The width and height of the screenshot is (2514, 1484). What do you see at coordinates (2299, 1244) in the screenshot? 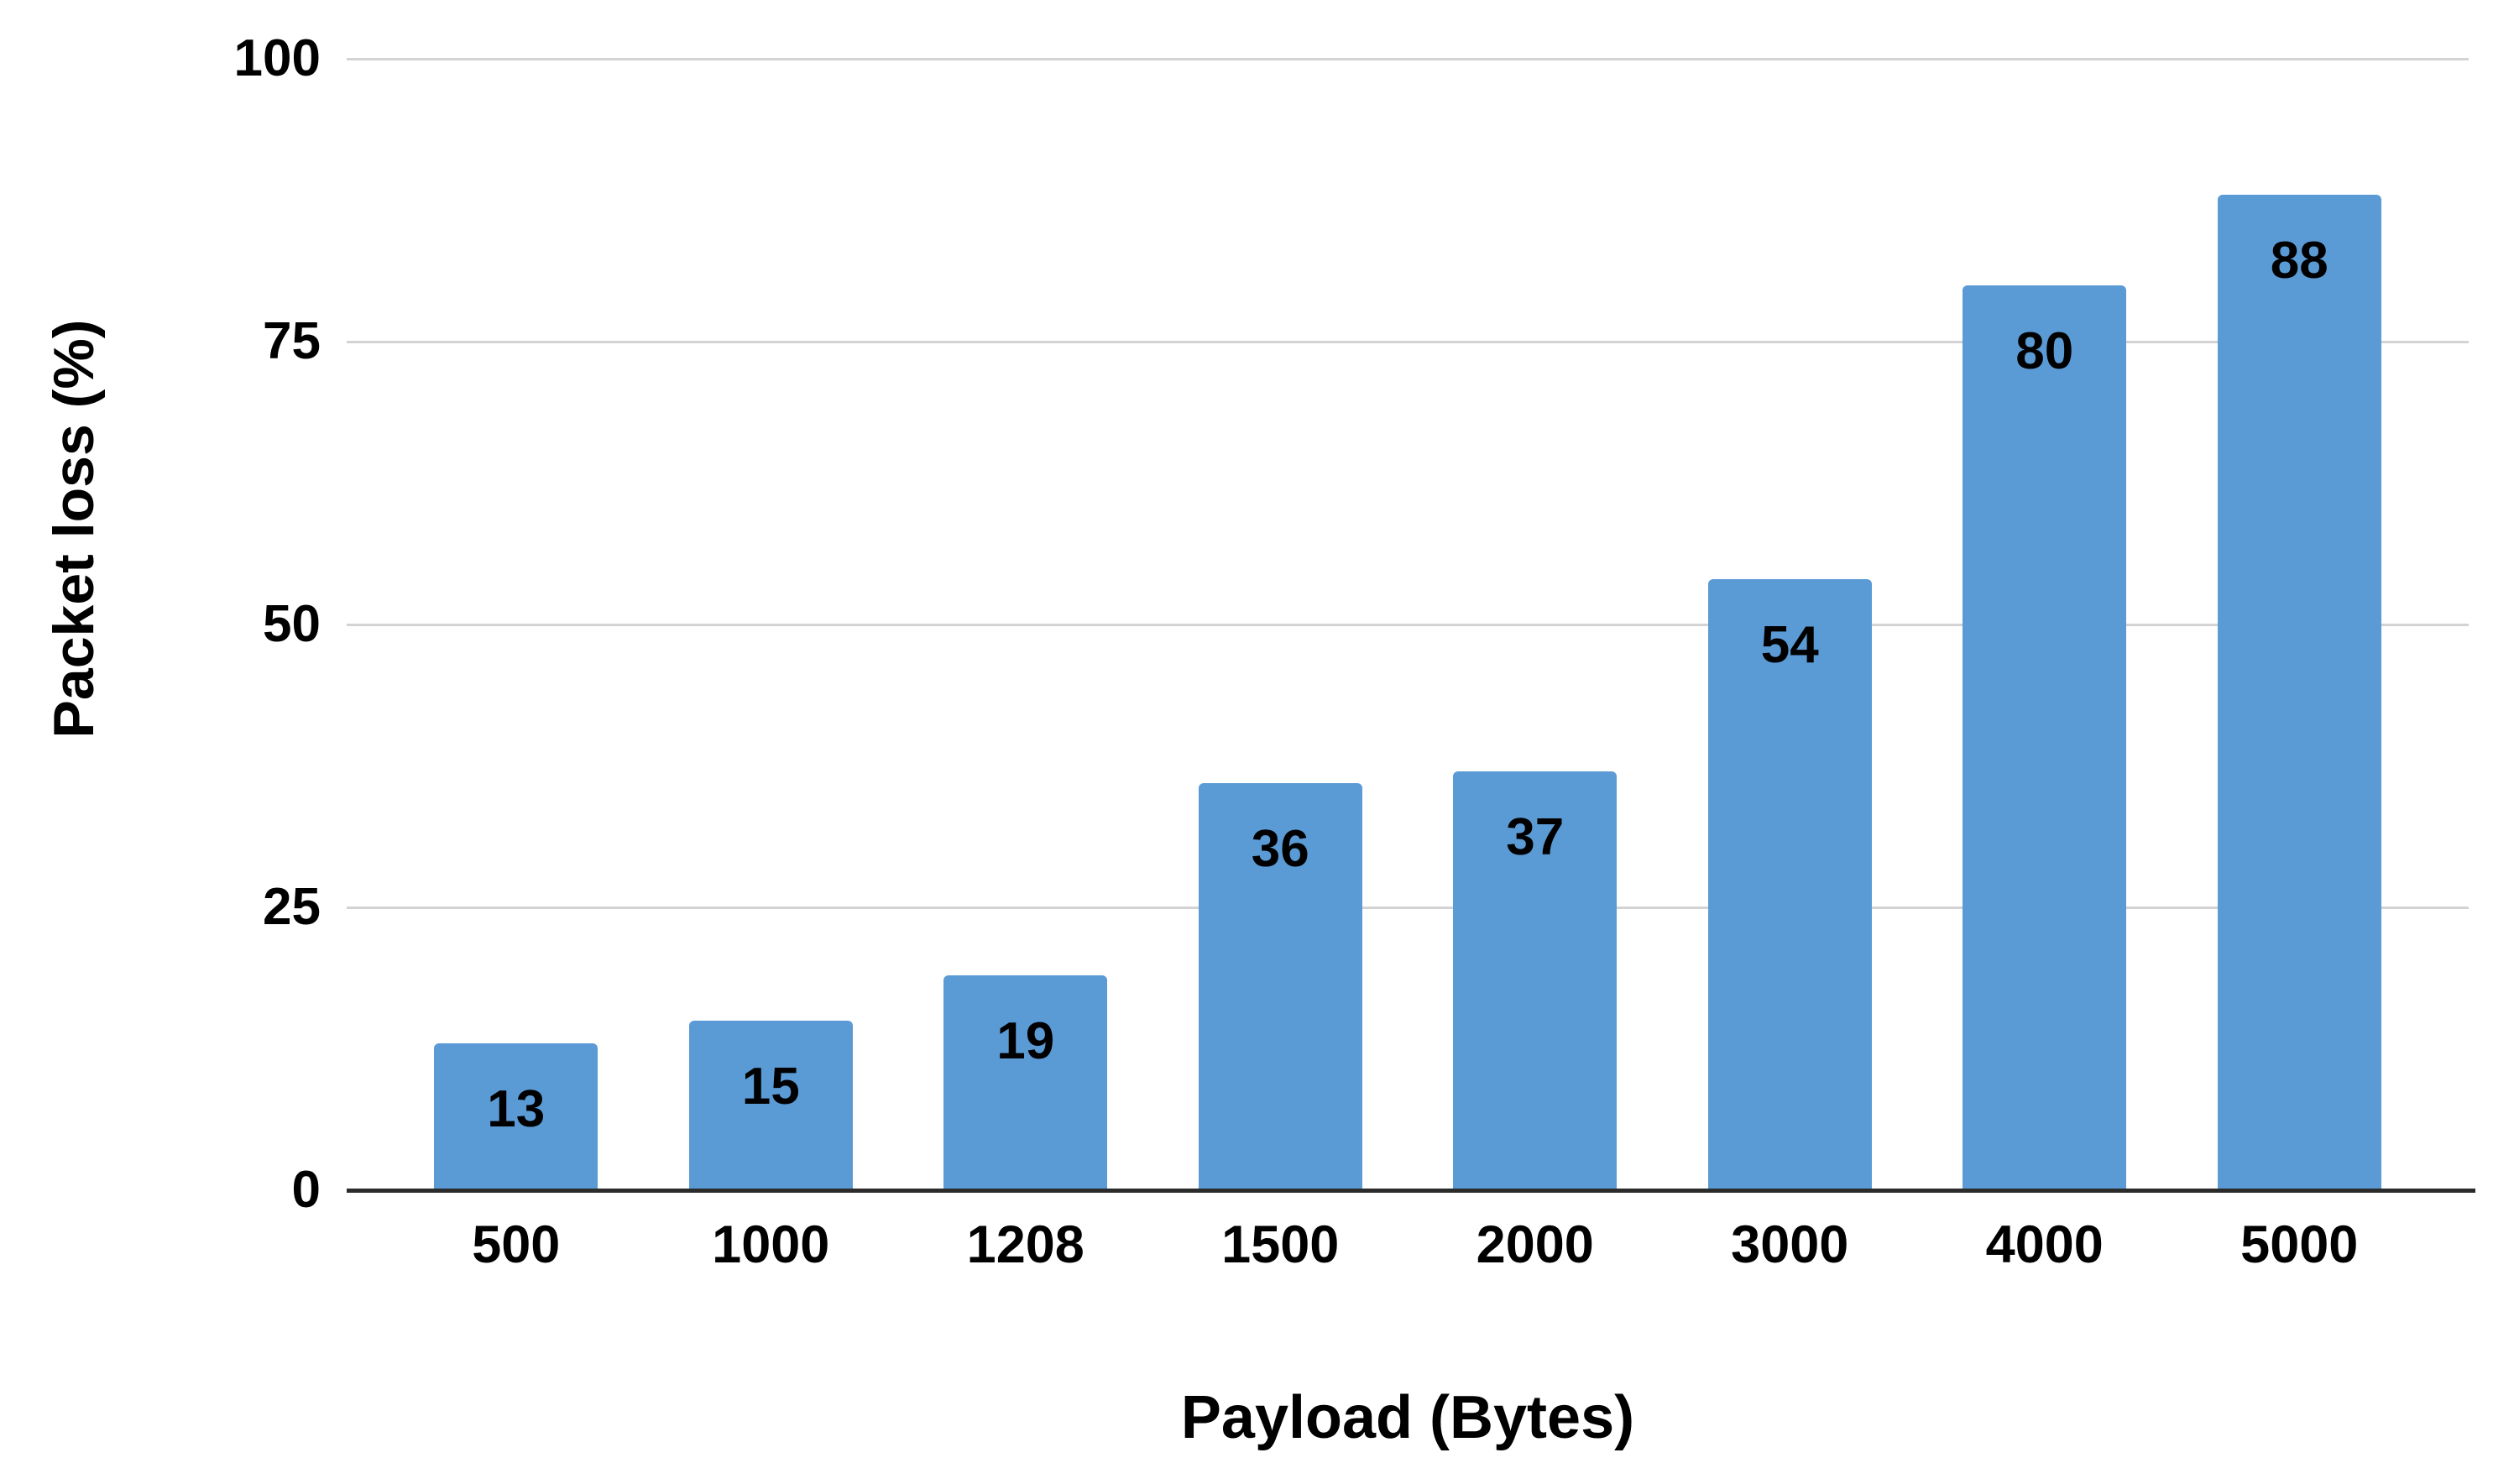
I see `x-tick-label-5000: 5000` at bounding box center [2299, 1244].